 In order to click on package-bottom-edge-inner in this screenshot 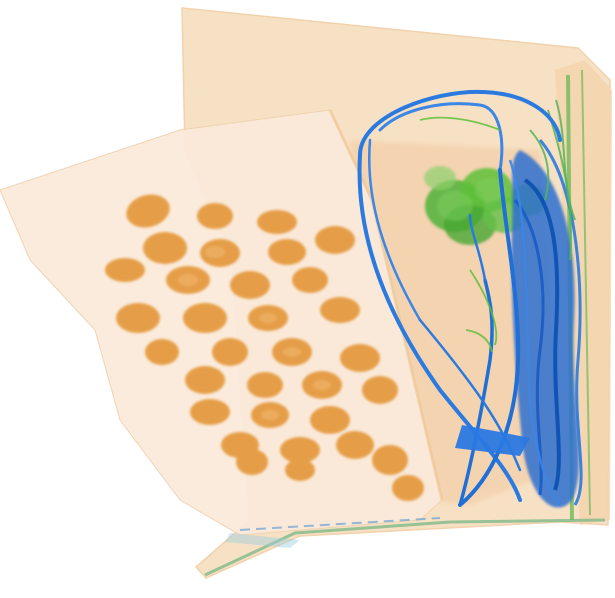, I will do `click(340, 524)`.